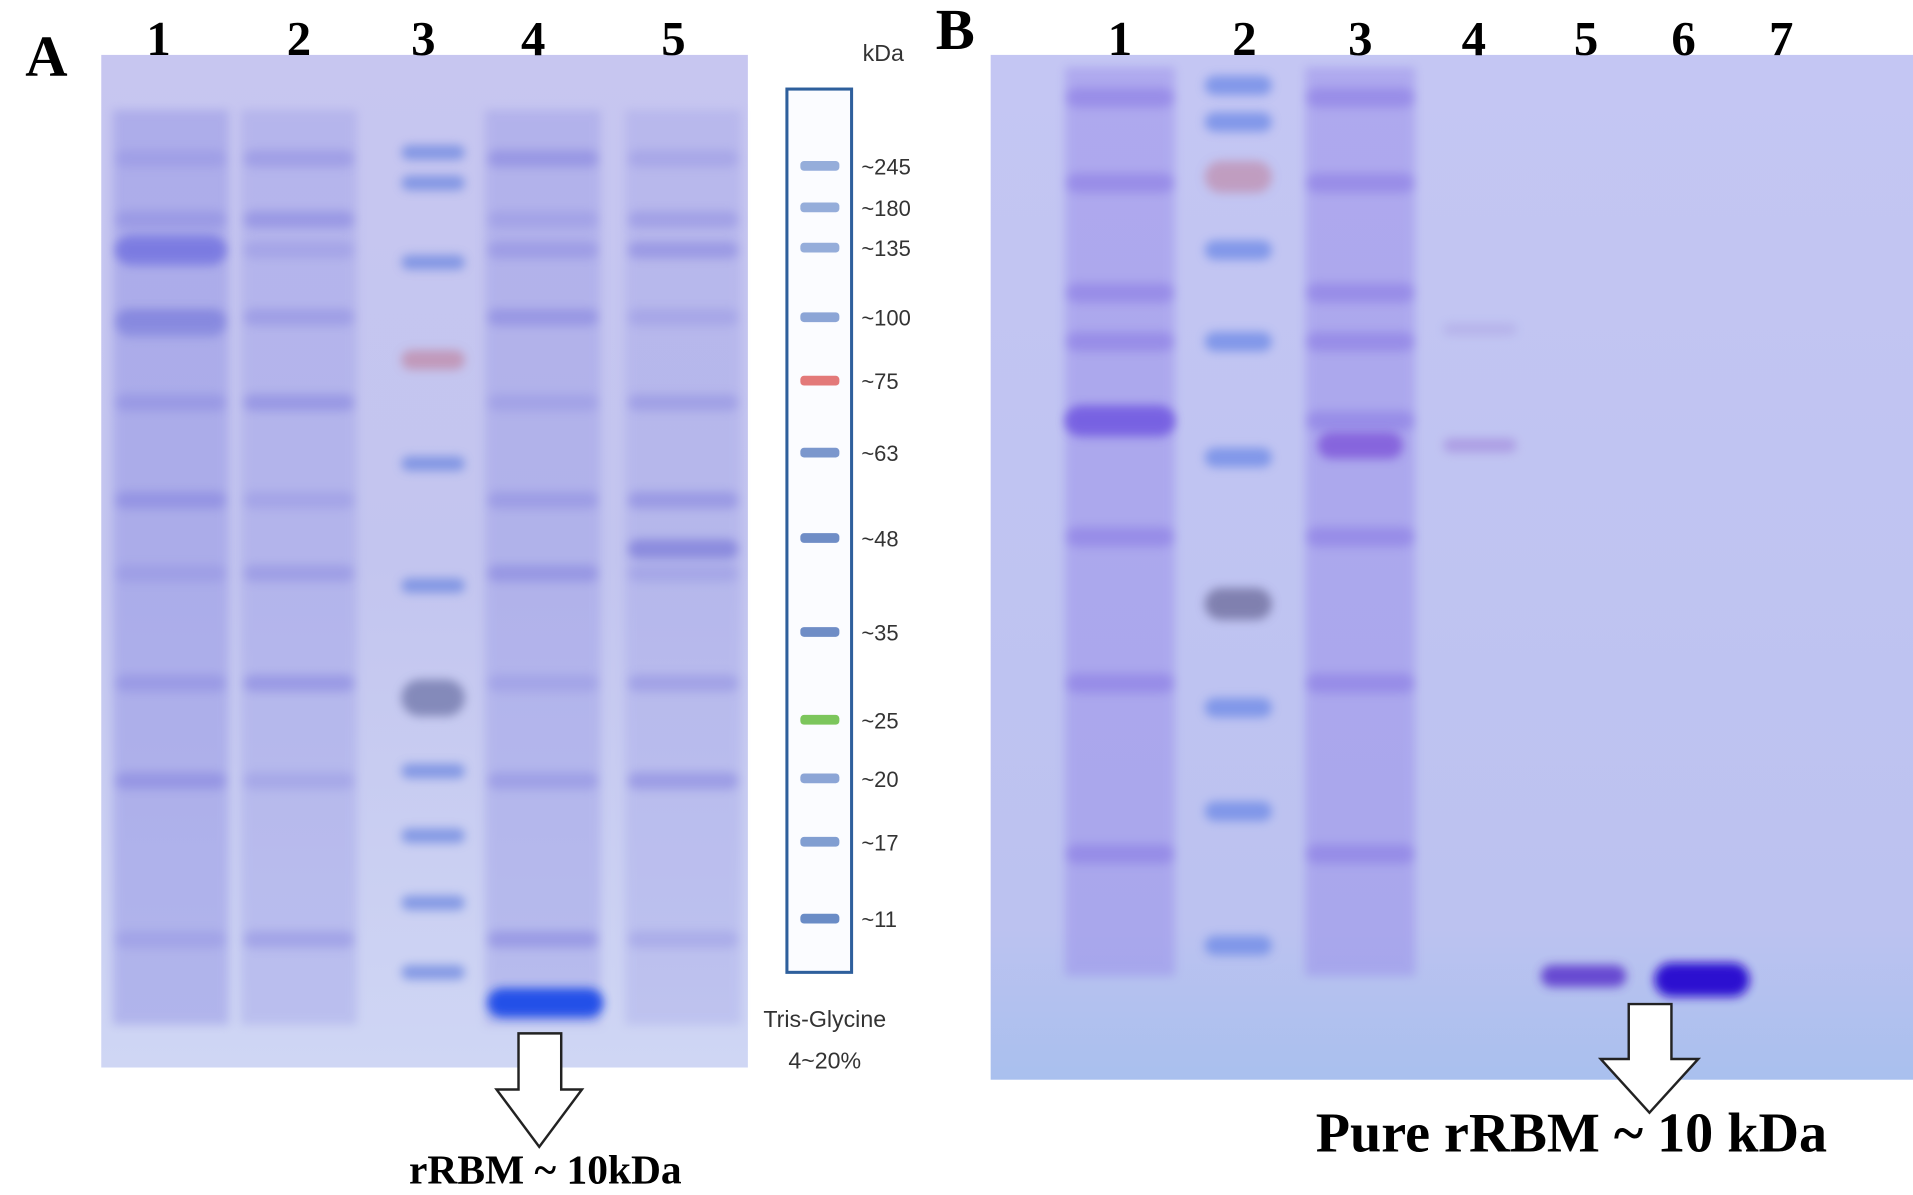 The height and width of the screenshot is (1195, 1913). What do you see at coordinates (885, 166) in the screenshot?
I see `marker-label: ~245` at bounding box center [885, 166].